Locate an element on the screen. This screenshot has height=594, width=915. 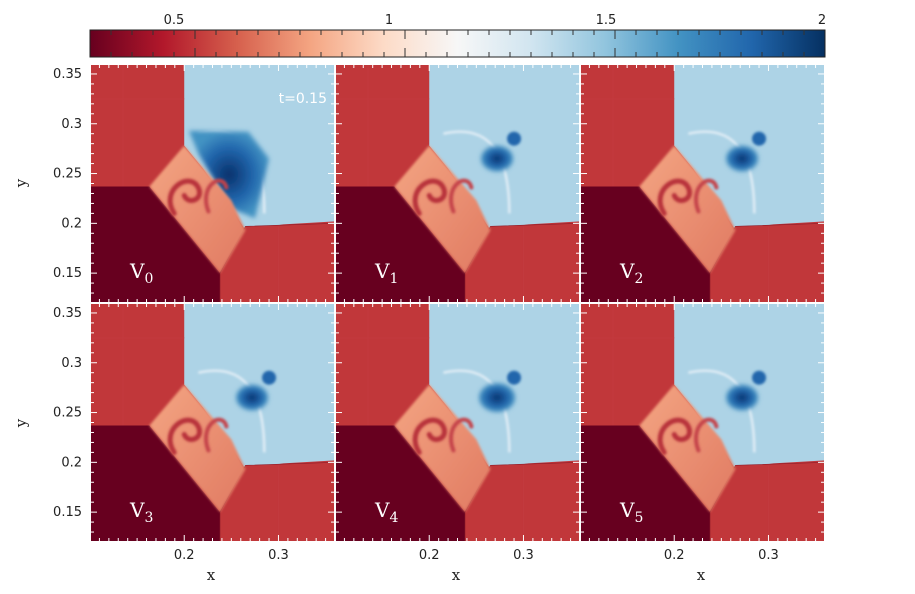
panel-label-sub-2: 2 is located at coordinates (638, 279).